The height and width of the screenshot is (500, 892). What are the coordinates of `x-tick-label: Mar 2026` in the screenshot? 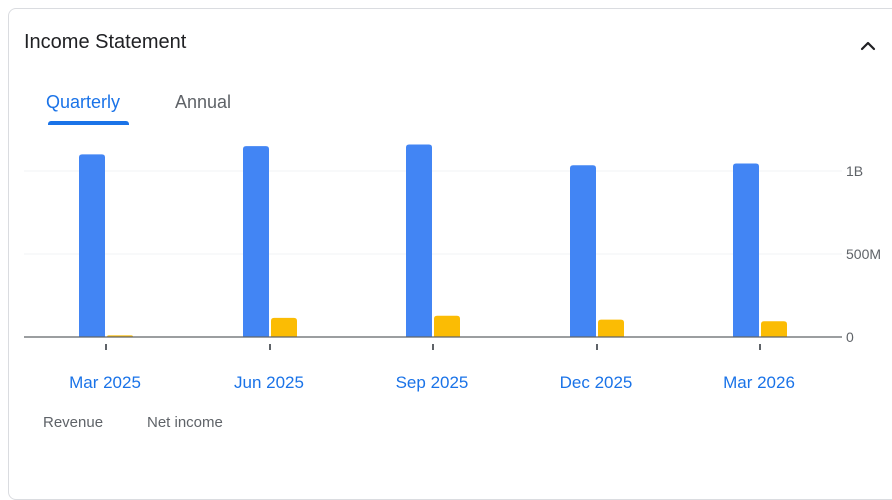 It's located at (759, 382).